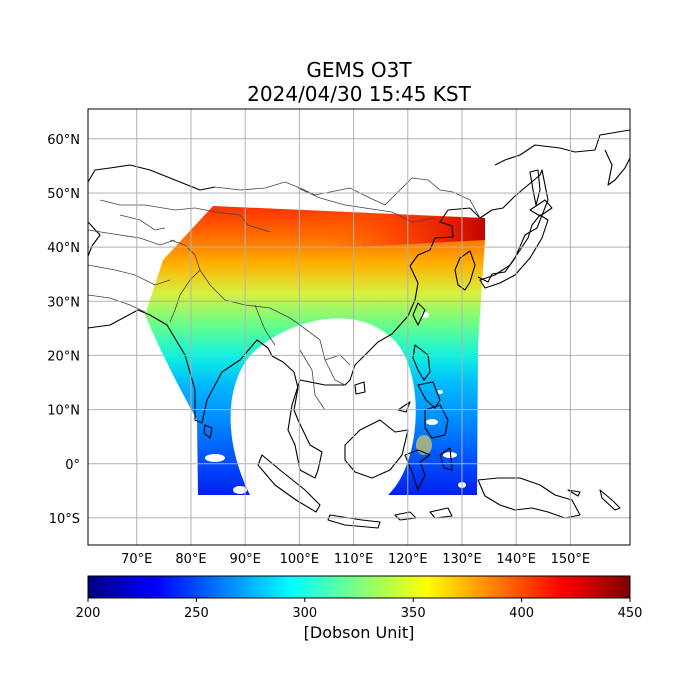 Image resolution: width=700 pixels, height=700 pixels. Describe the element at coordinates (359, 587) in the screenshot. I see `colorbar-bar` at that location.